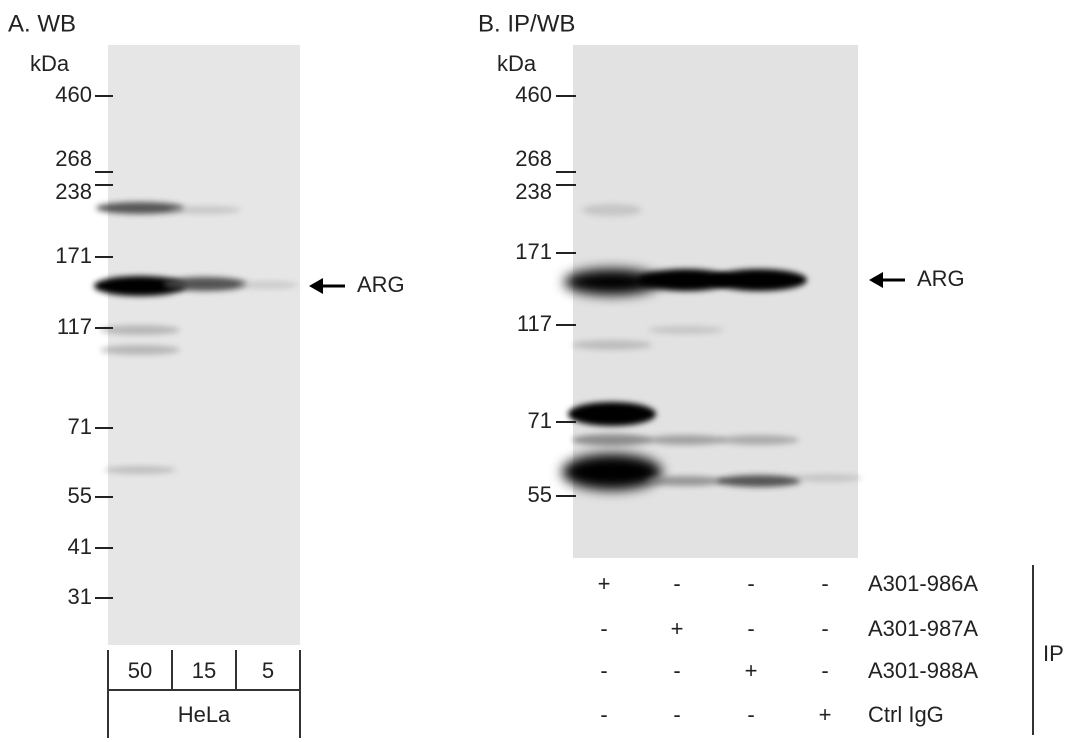 The width and height of the screenshot is (1080, 742). Describe the element at coordinates (923, 628) in the screenshot. I see `ip-row-label: A301-987A` at that location.